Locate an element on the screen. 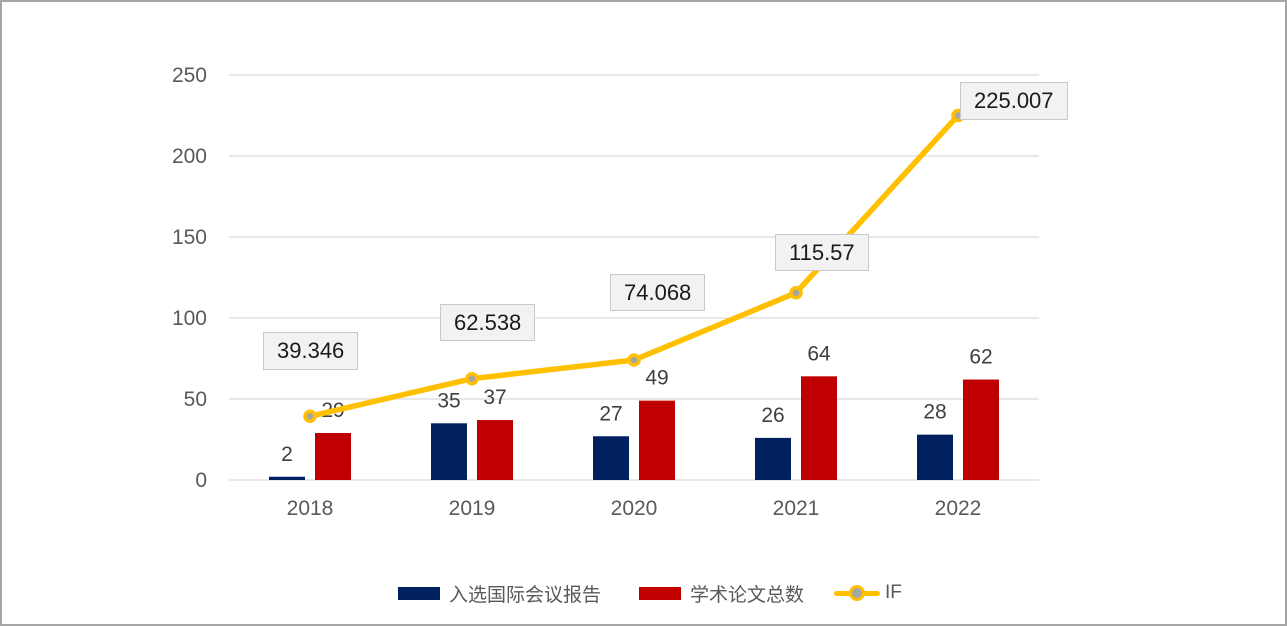 The image size is (1287, 626). y-axis-tick-50: 50 is located at coordinates (195, 399).